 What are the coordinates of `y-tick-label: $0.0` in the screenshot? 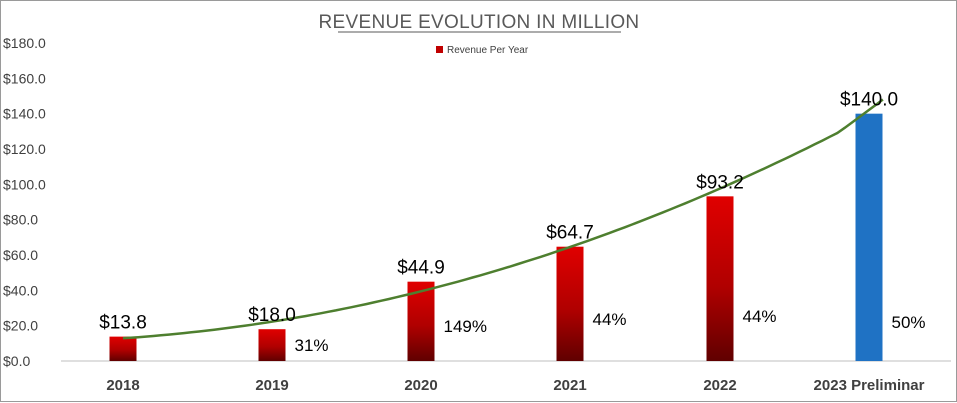 It's located at (16, 361).